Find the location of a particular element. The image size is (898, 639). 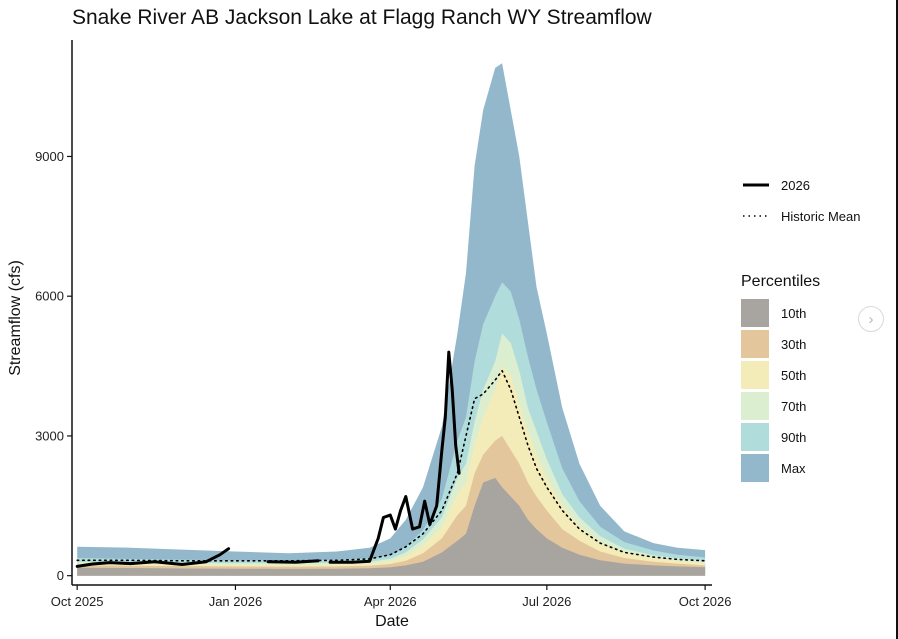

legend-percentile-label: Max is located at coordinates (793, 468).